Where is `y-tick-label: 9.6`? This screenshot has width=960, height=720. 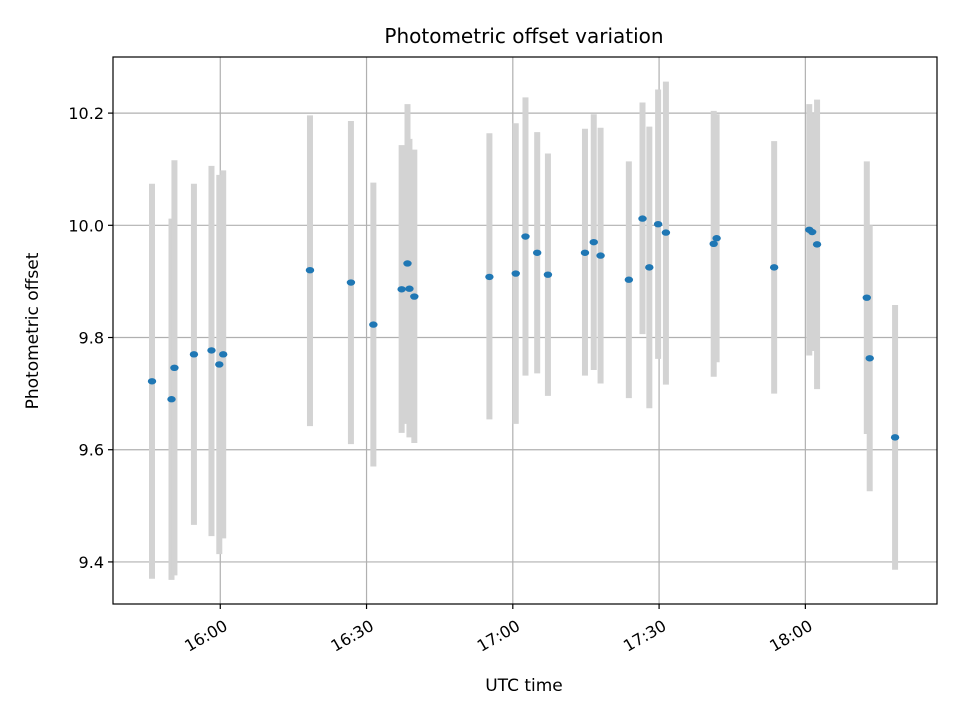
y-tick-label: 9.6 is located at coordinates (91, 450).